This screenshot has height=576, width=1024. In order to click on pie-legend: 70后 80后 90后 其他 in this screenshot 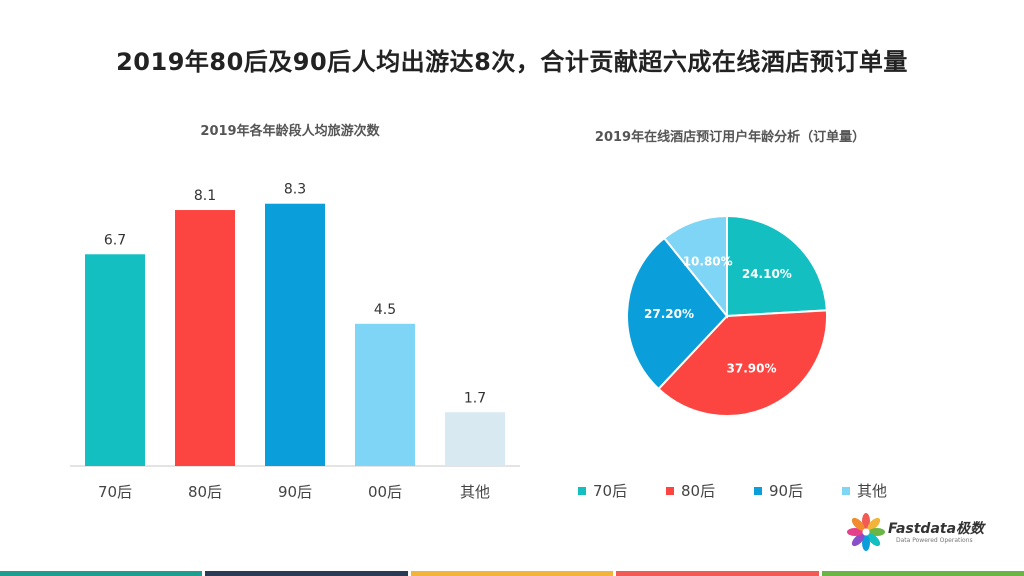, I will do `click(754, 490)`.